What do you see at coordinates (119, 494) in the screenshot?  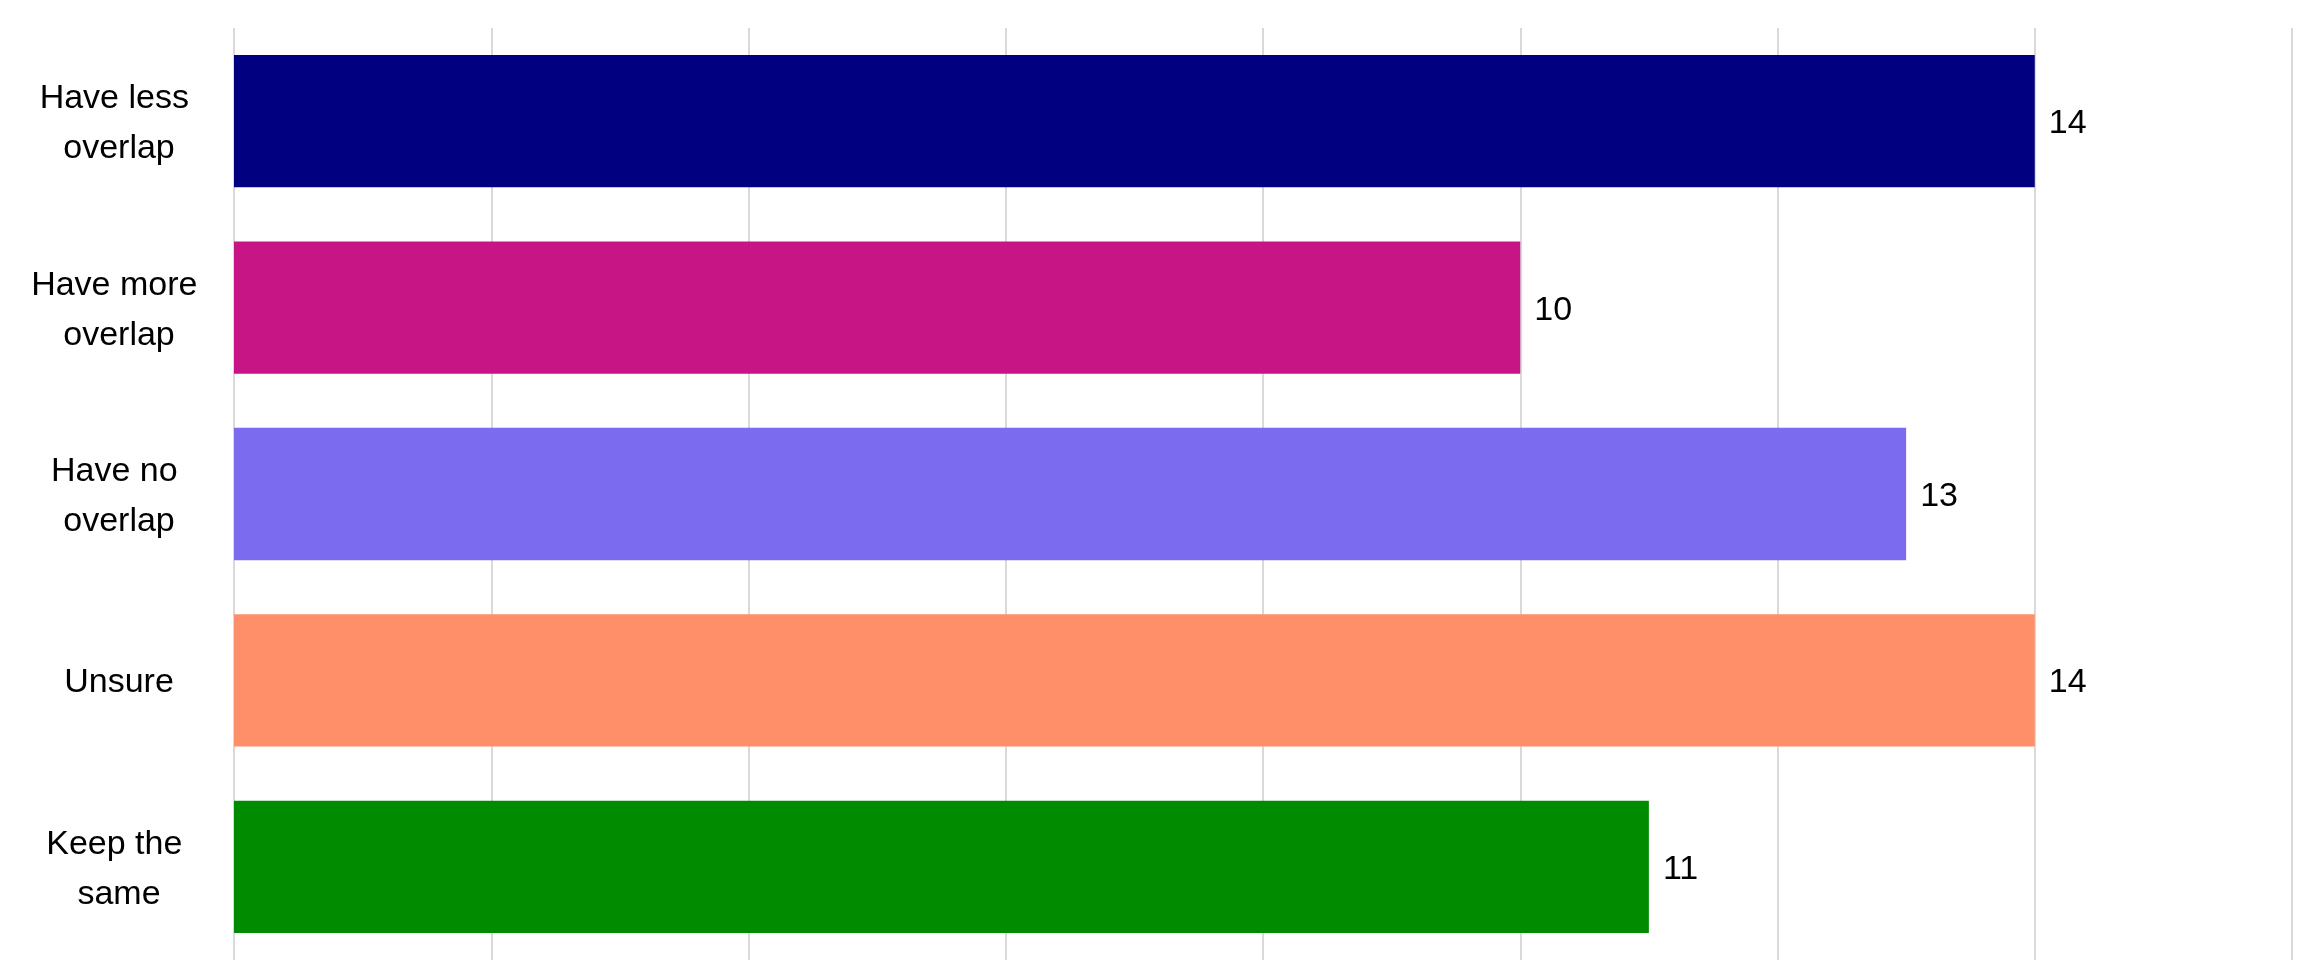 I see `y-tick-label: Have no overlap` at bounding box center [119, 494].